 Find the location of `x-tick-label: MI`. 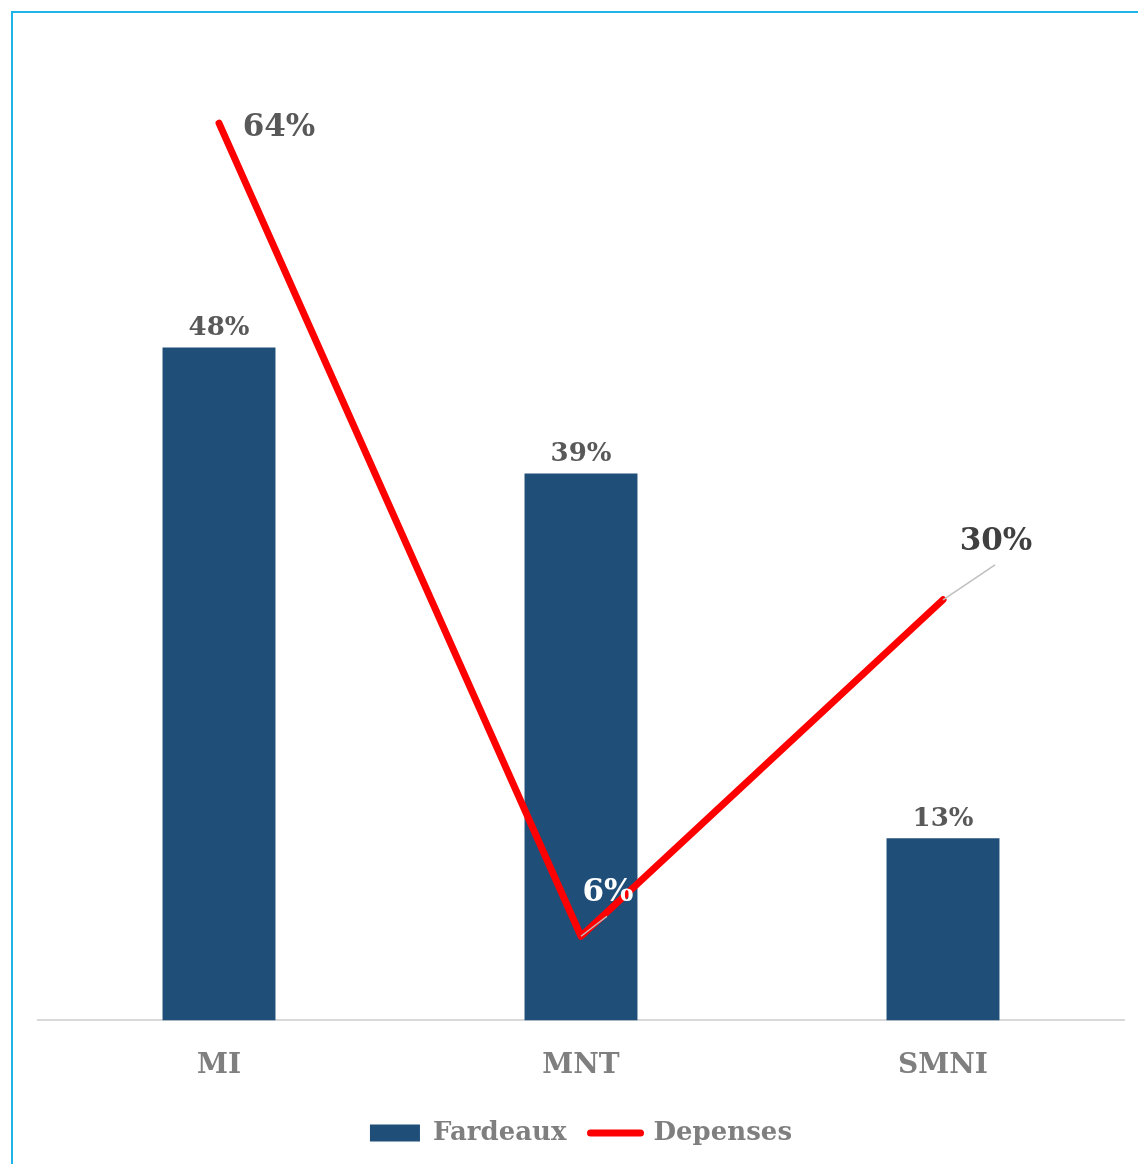

x-tick-label: MI is located at coordinates (219, 1064).